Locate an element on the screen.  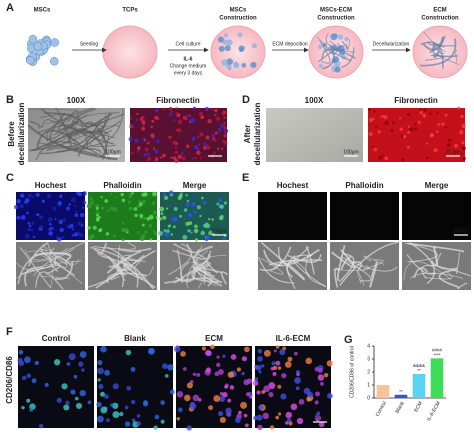
side-label: decellularization is located at coordinates (257, 134).